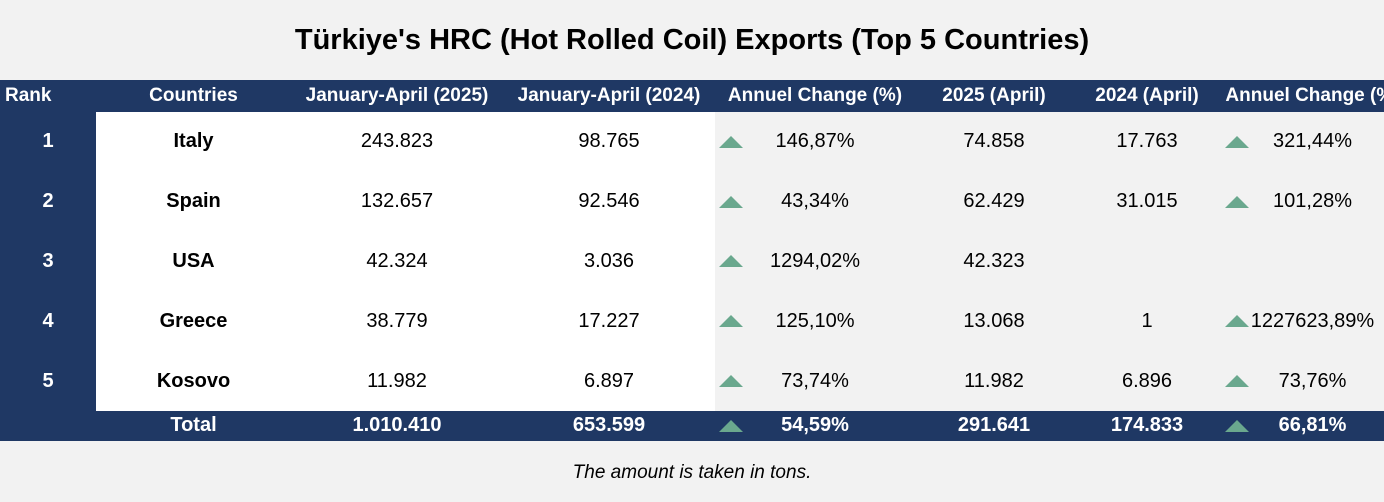 This screenshot has width=1384, height=502. I want to click on apr2024-cell-value: 1, so click(1147, 320).